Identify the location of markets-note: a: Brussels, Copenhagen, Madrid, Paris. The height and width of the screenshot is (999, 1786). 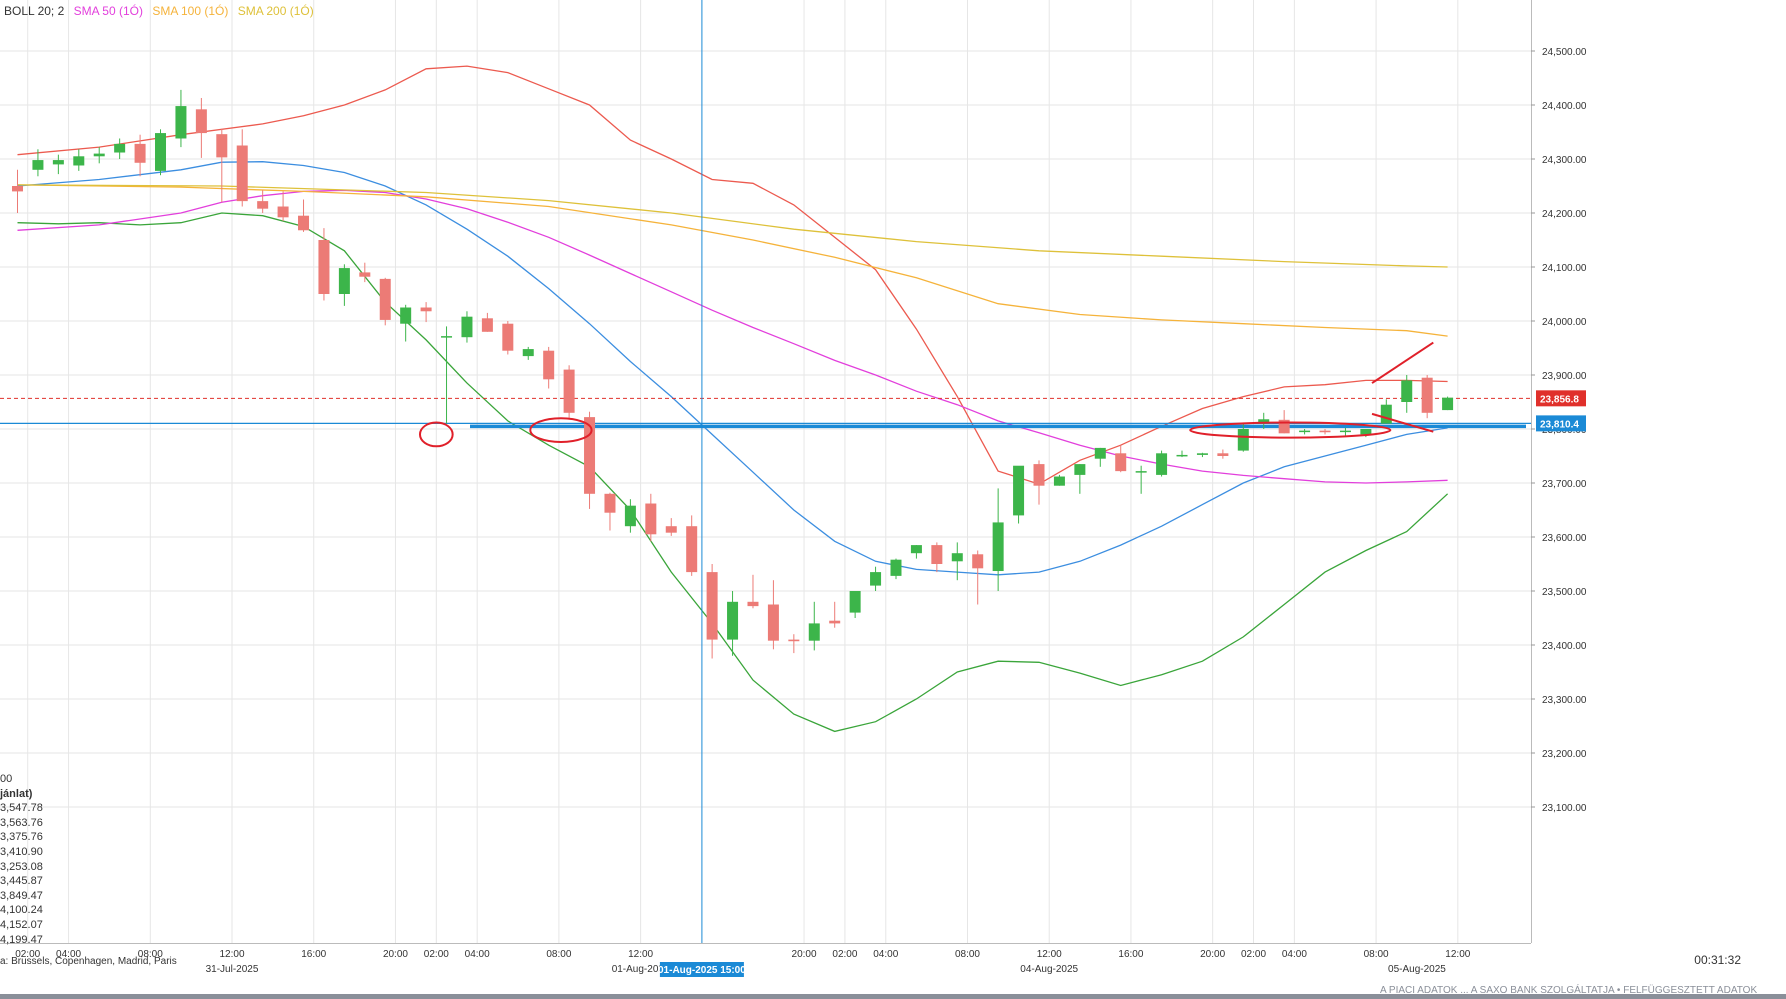
(88, 961).